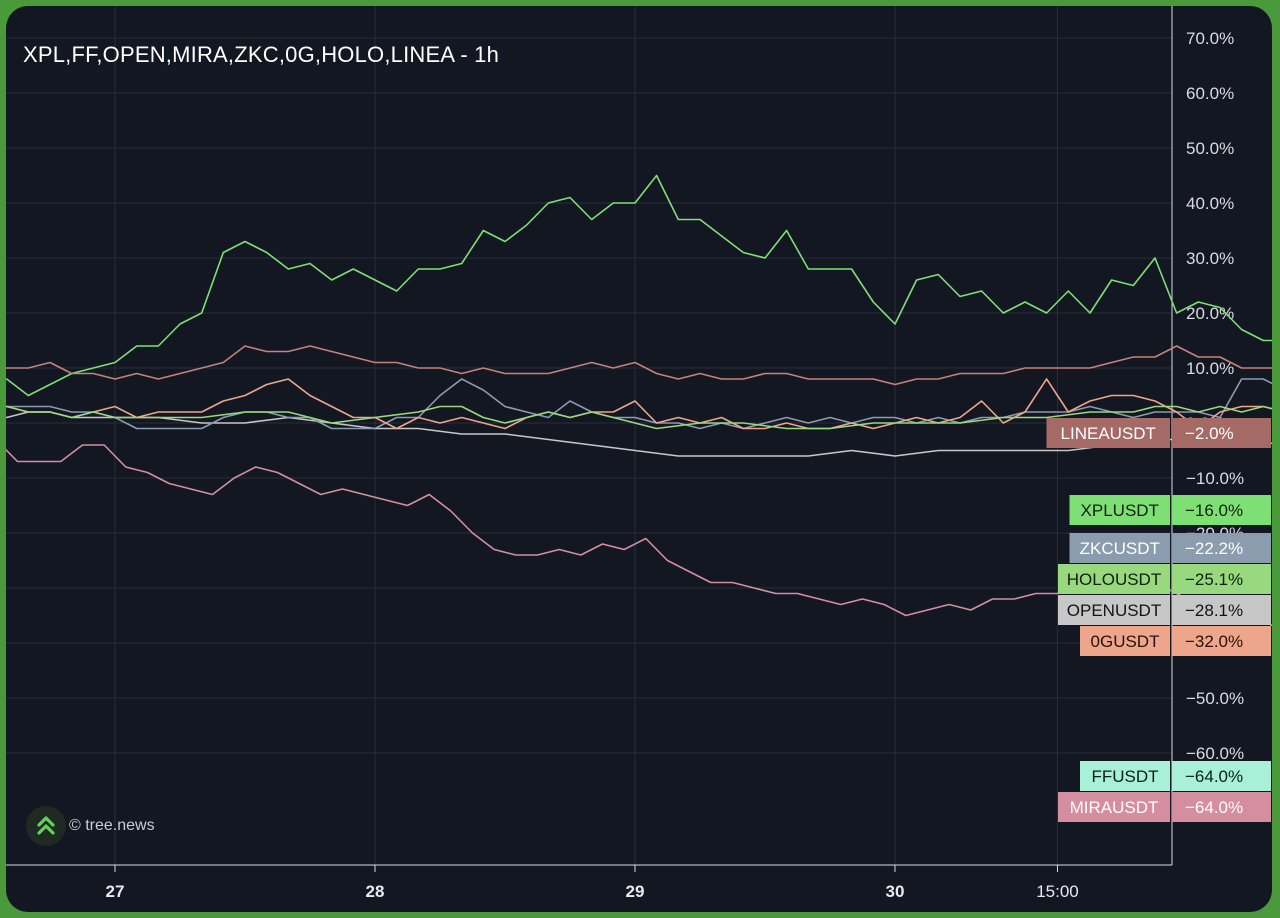 Image resolution: width=1280 pixels, height=918 pixels. What do you see at coordinates (1210, 38) in the screenshot?
I see `y-tick-label: 70.0%` at bounding box center [1210, 38].